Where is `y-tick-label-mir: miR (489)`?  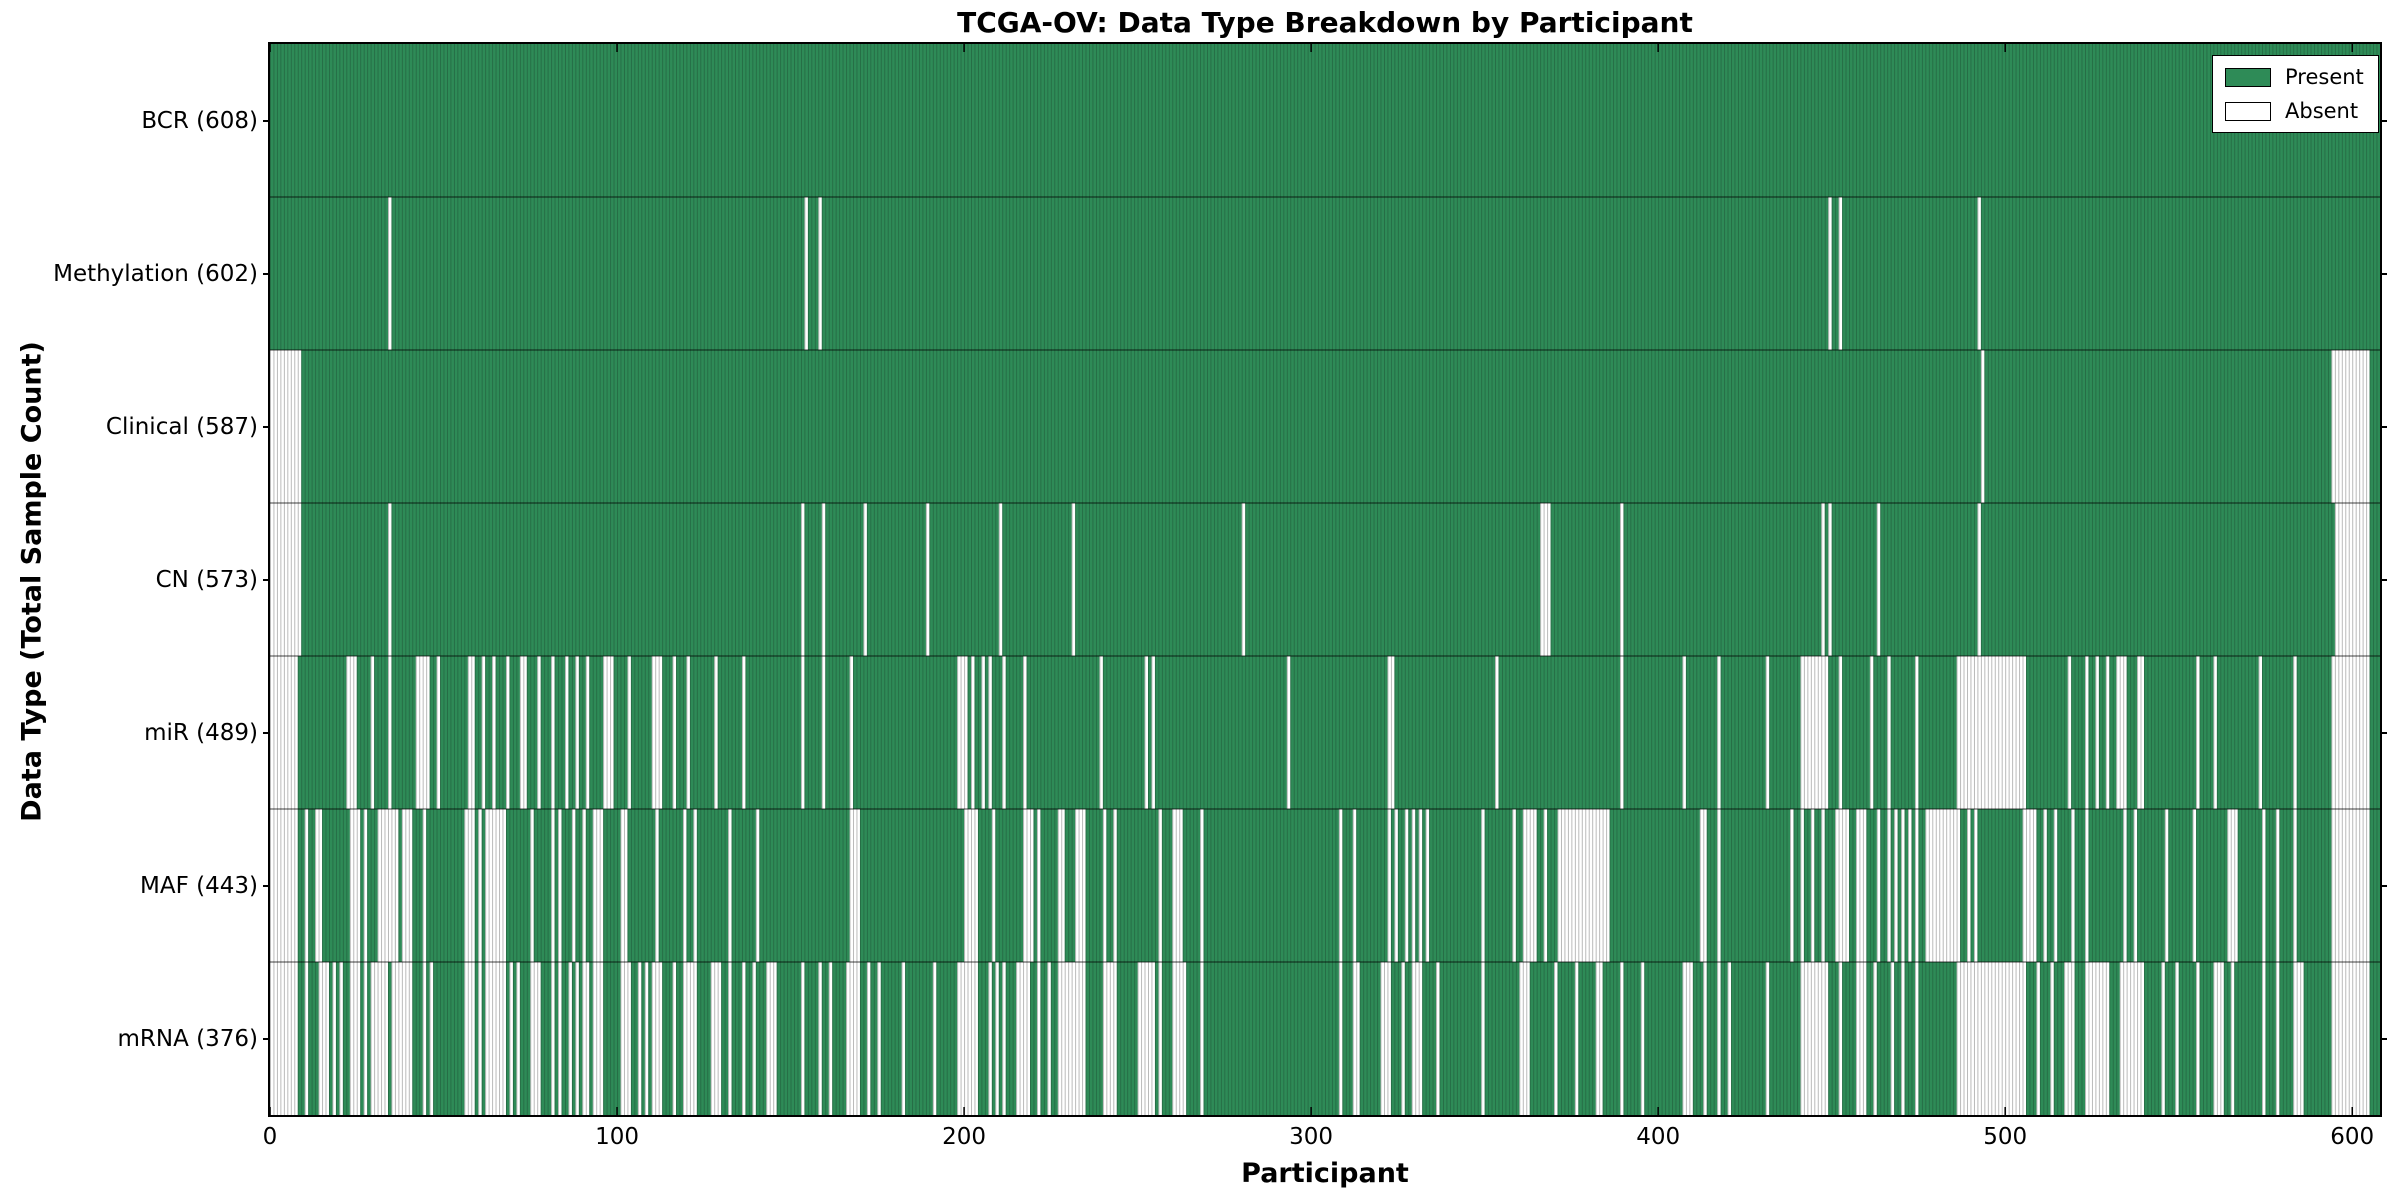 y-tick-label-mir: miR (489) is located at coordinates (201, 732).